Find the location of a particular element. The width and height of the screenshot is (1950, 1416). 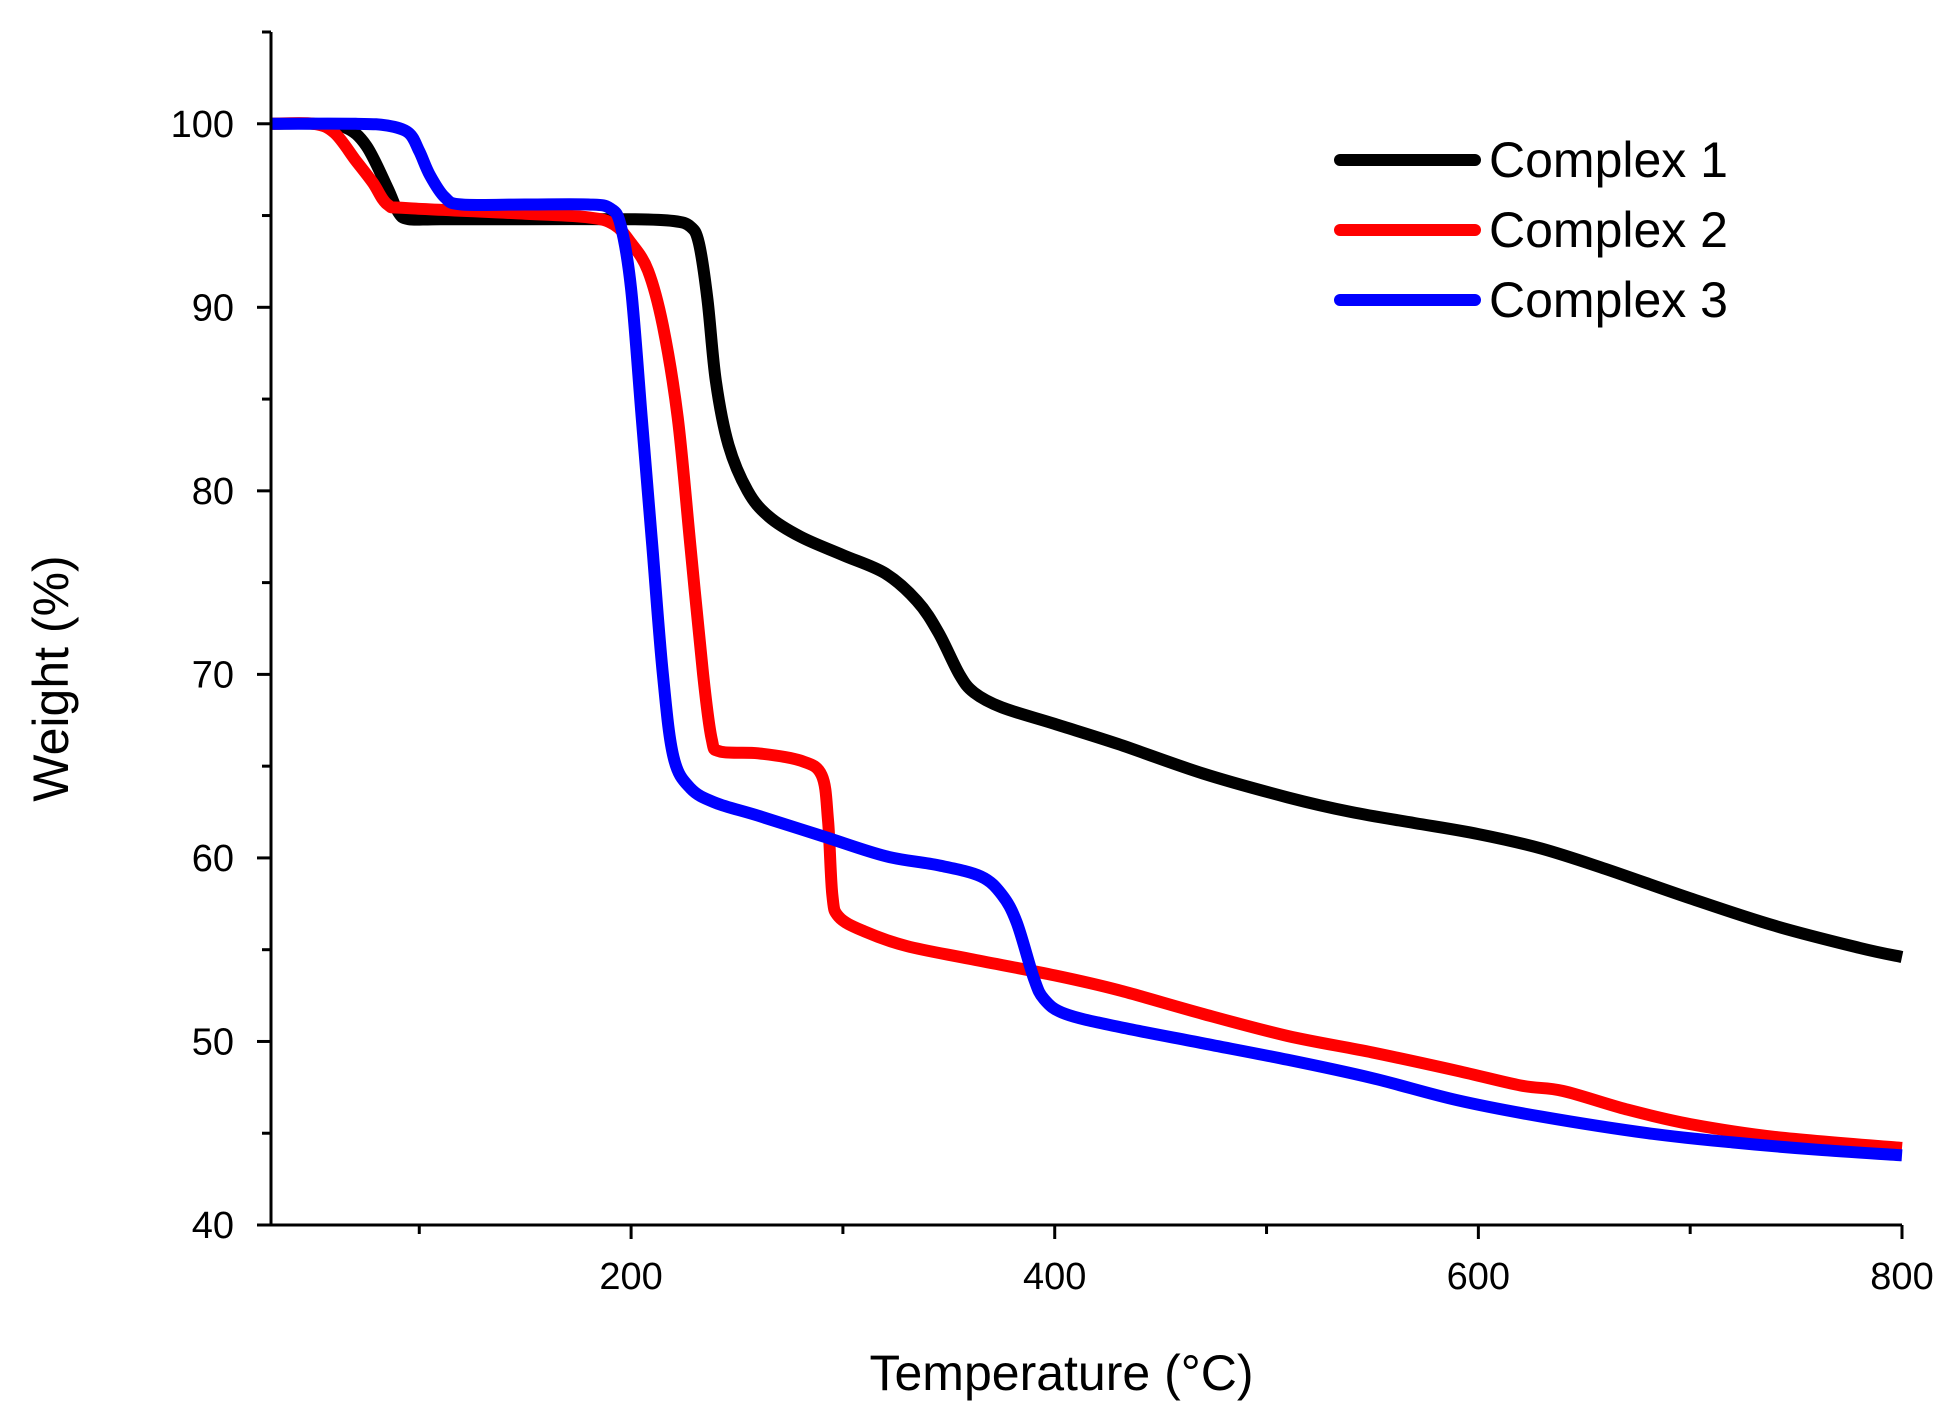

legend-label-2: Complex 2 is located at coordinates (1608, 230).